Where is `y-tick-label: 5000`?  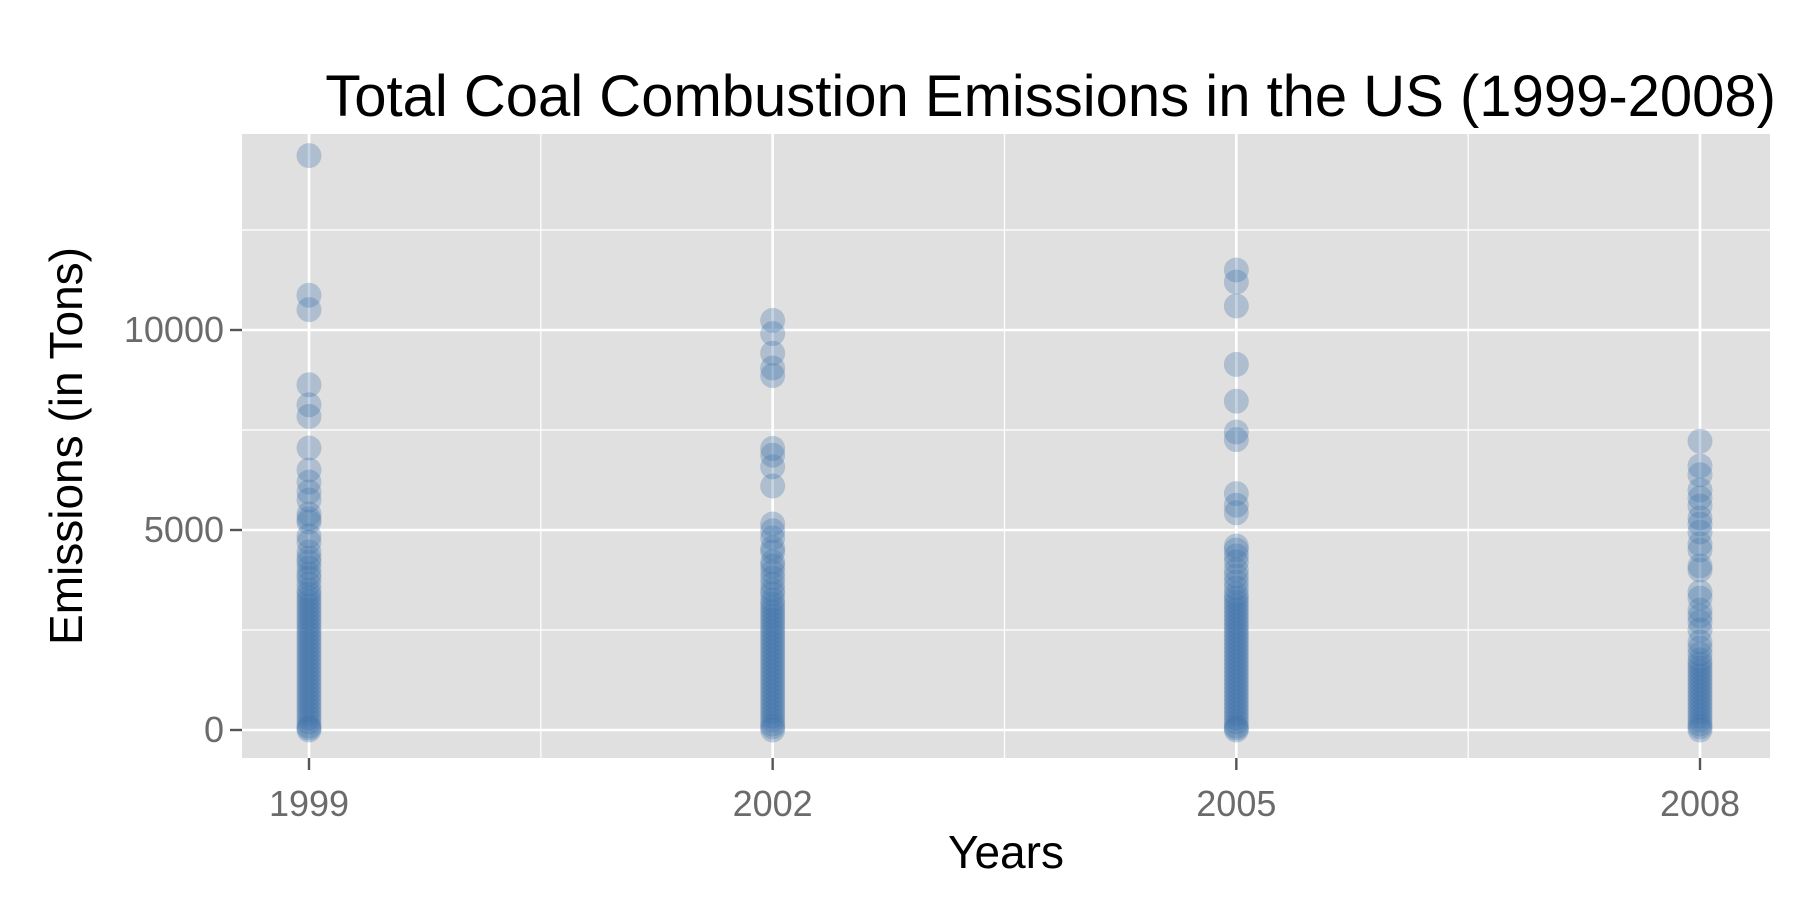 y-tick-label: 5000 is located at coordinates (184, 529).